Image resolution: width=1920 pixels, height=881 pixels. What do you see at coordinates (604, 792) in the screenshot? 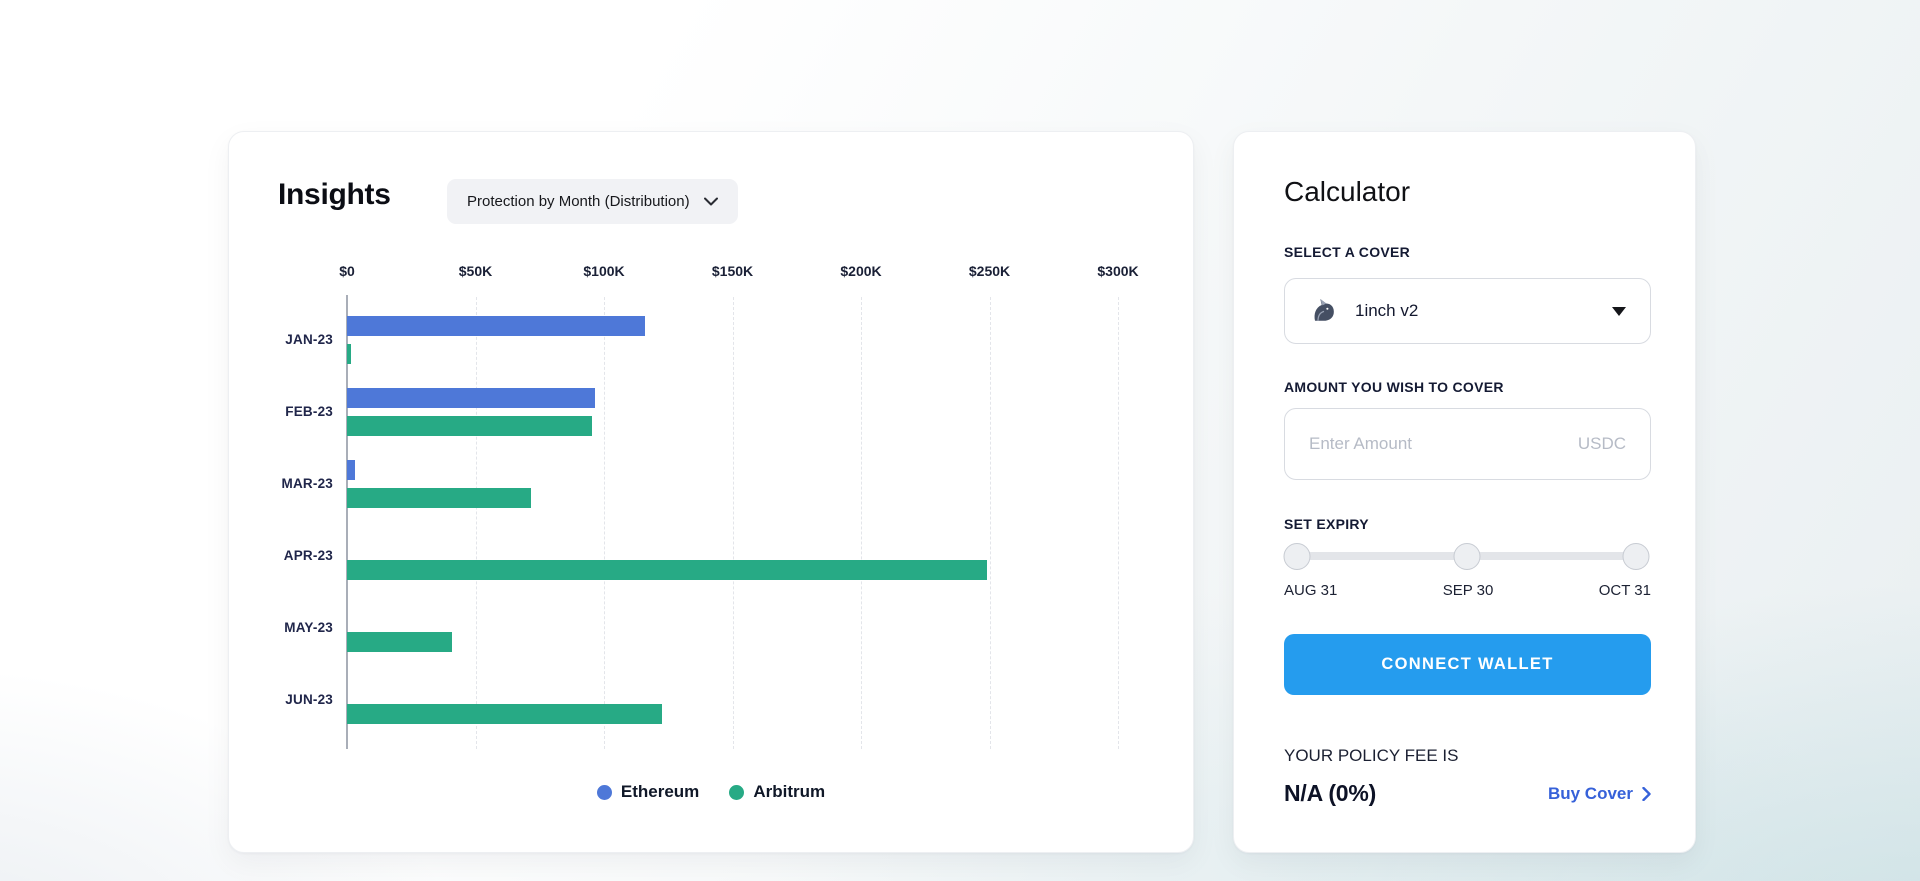
I see `legend-dot-ethereum` at bounding box center [604, 792].